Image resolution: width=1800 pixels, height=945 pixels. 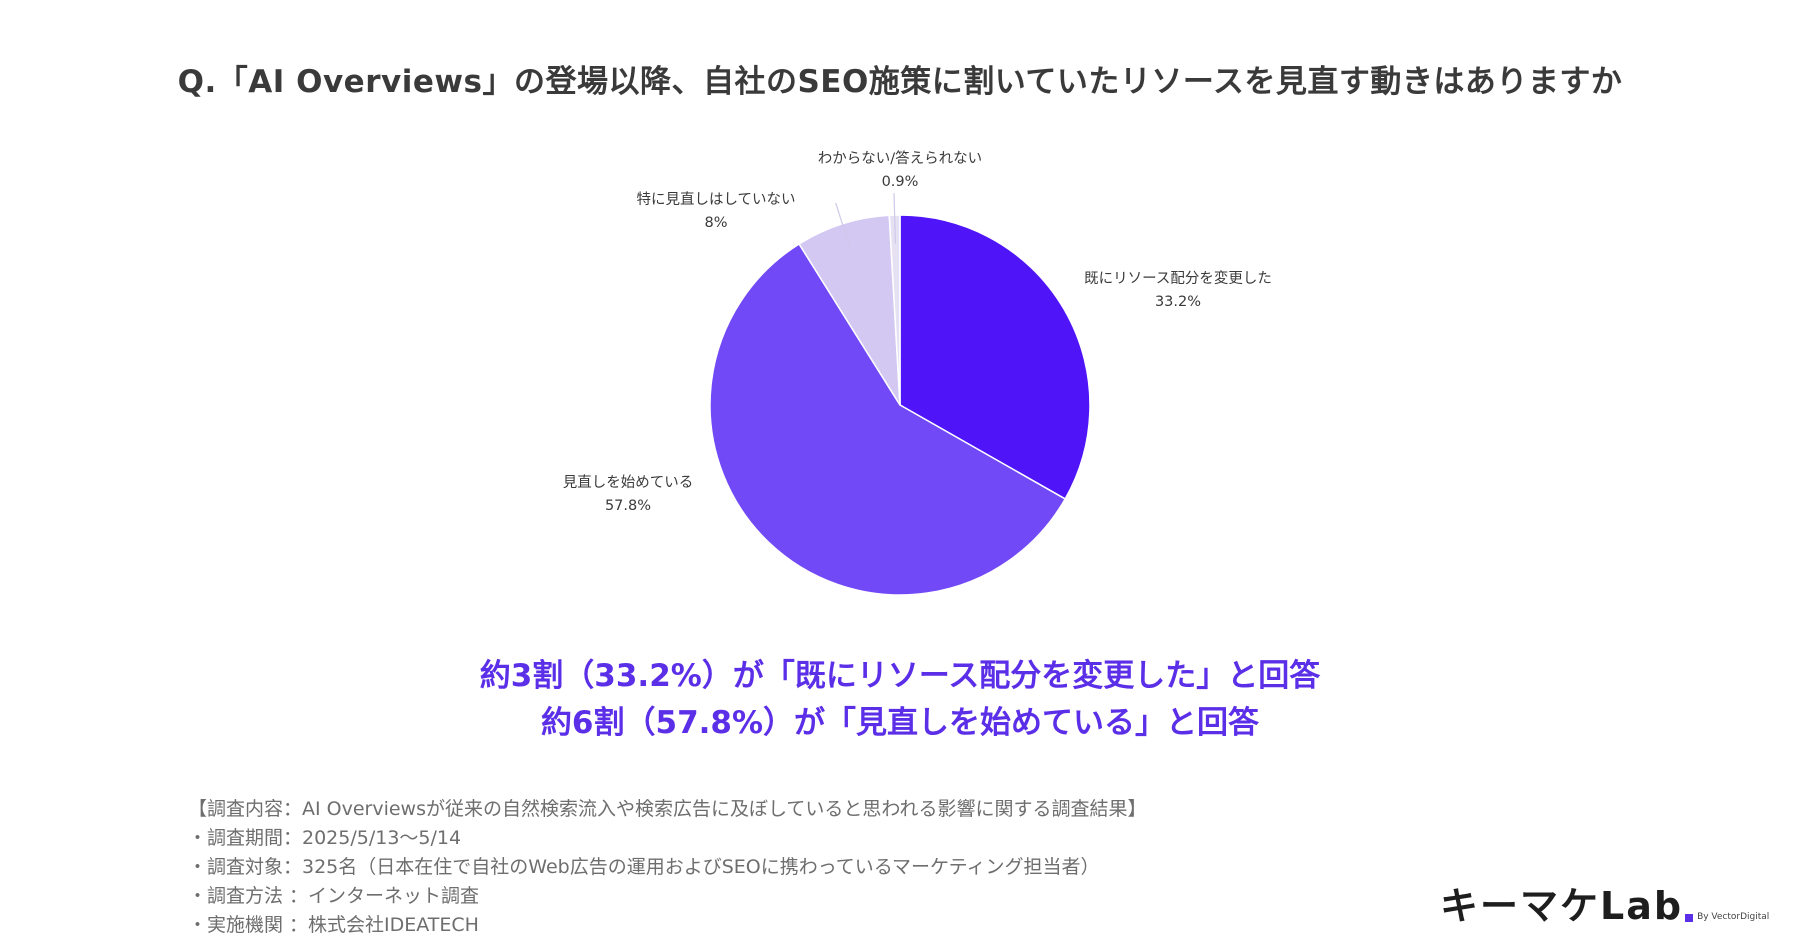 What do you see at coordinates (900, 676) in the screenshot?
I see `headline-line-1: 約3割（33.2%）が「既にリソース配分を変更した」と回答` at bounding box center [900, 676].